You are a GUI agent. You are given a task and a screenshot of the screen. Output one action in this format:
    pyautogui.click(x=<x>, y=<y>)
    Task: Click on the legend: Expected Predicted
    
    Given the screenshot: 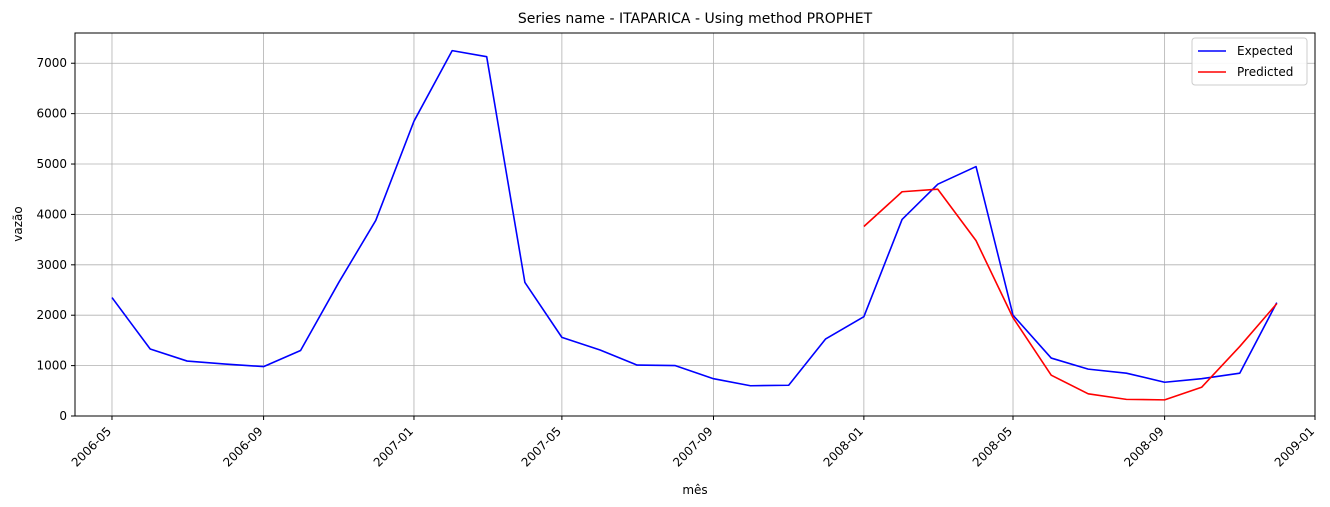 What is the action you would take?
    pyautogui.click(x=1249, y=61)
    